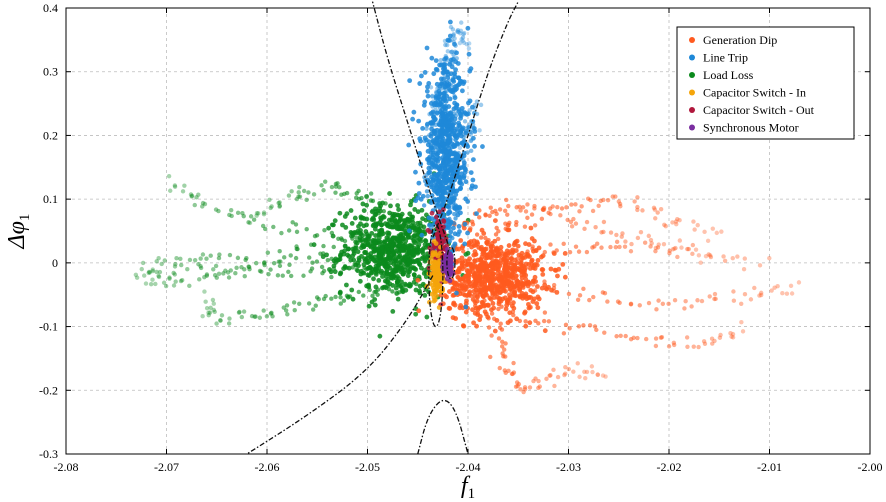 The width and height of the screenshot is (886, 502). Describe the element at coordinates (472, 494) in the screenshot. I see `x-axis-label-subscript: 1` at that location.